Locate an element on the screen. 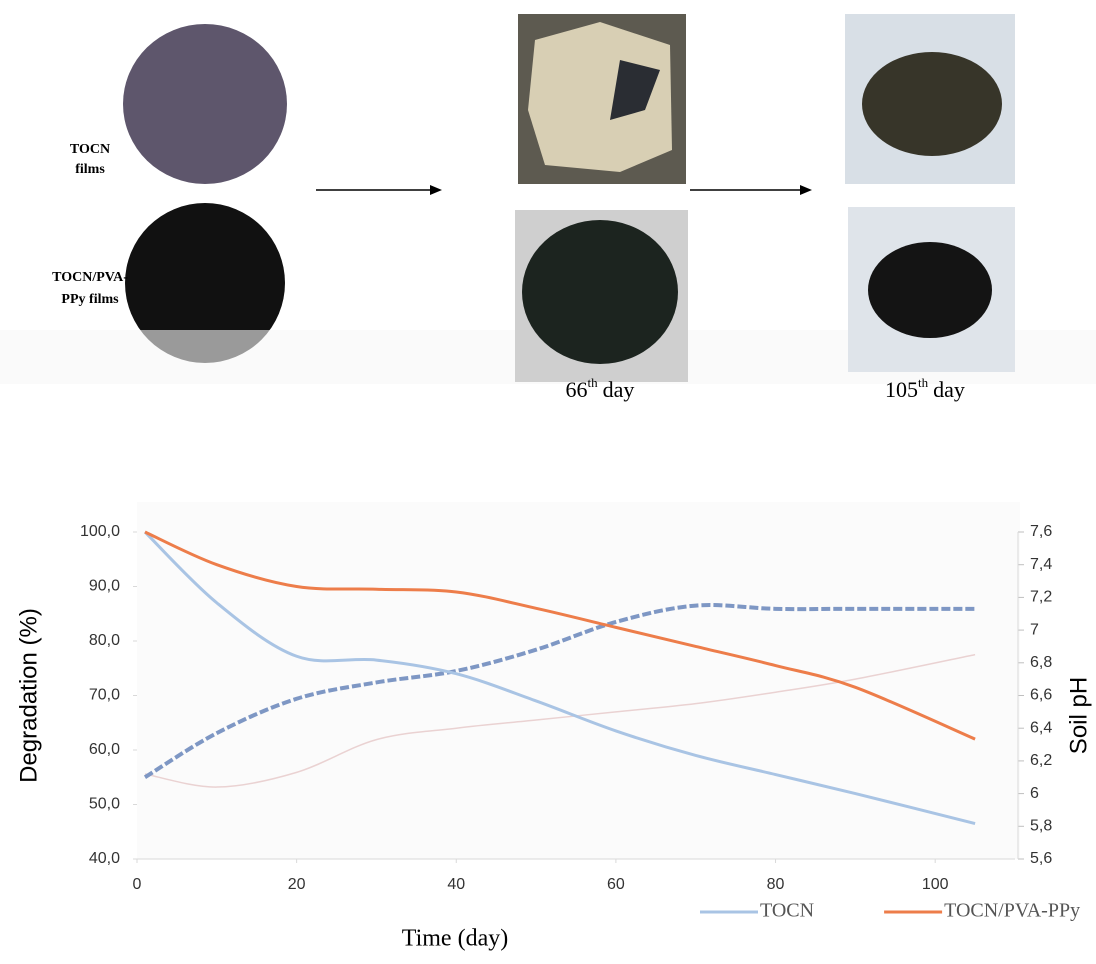 This screenshot has height=964, width=1096. x-tick-label: 80 is located at coordinates (776, 884).